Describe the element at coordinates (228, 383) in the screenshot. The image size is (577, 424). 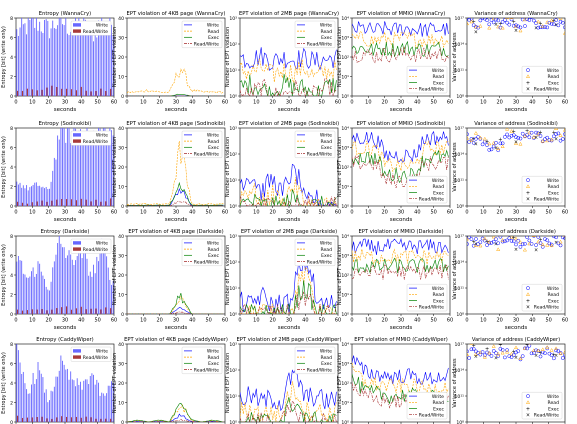
I see `y-axis-label: Number of EPT violation` at that location.